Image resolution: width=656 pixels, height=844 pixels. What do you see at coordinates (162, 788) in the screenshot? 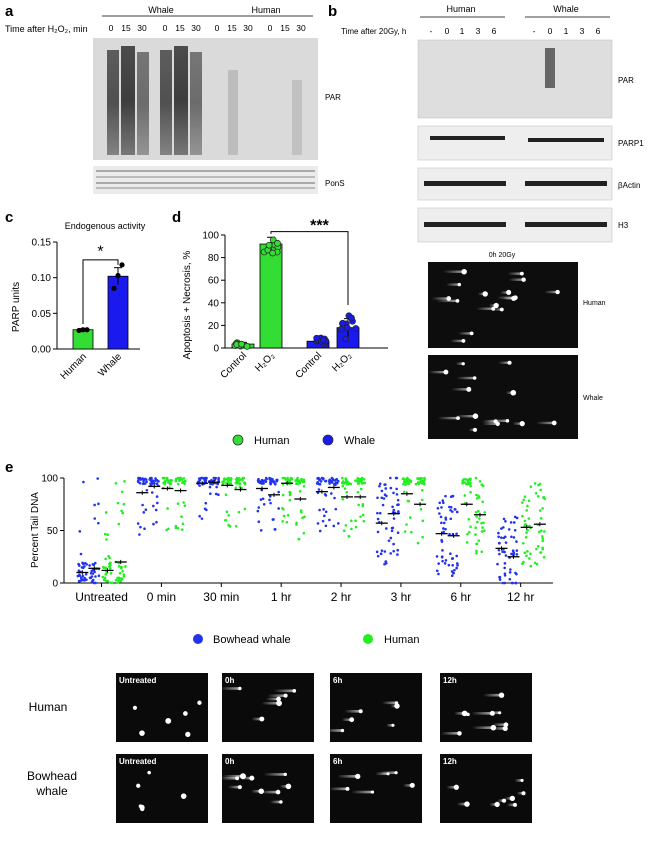
I see `comet-image` at bounding box center [162, 788].